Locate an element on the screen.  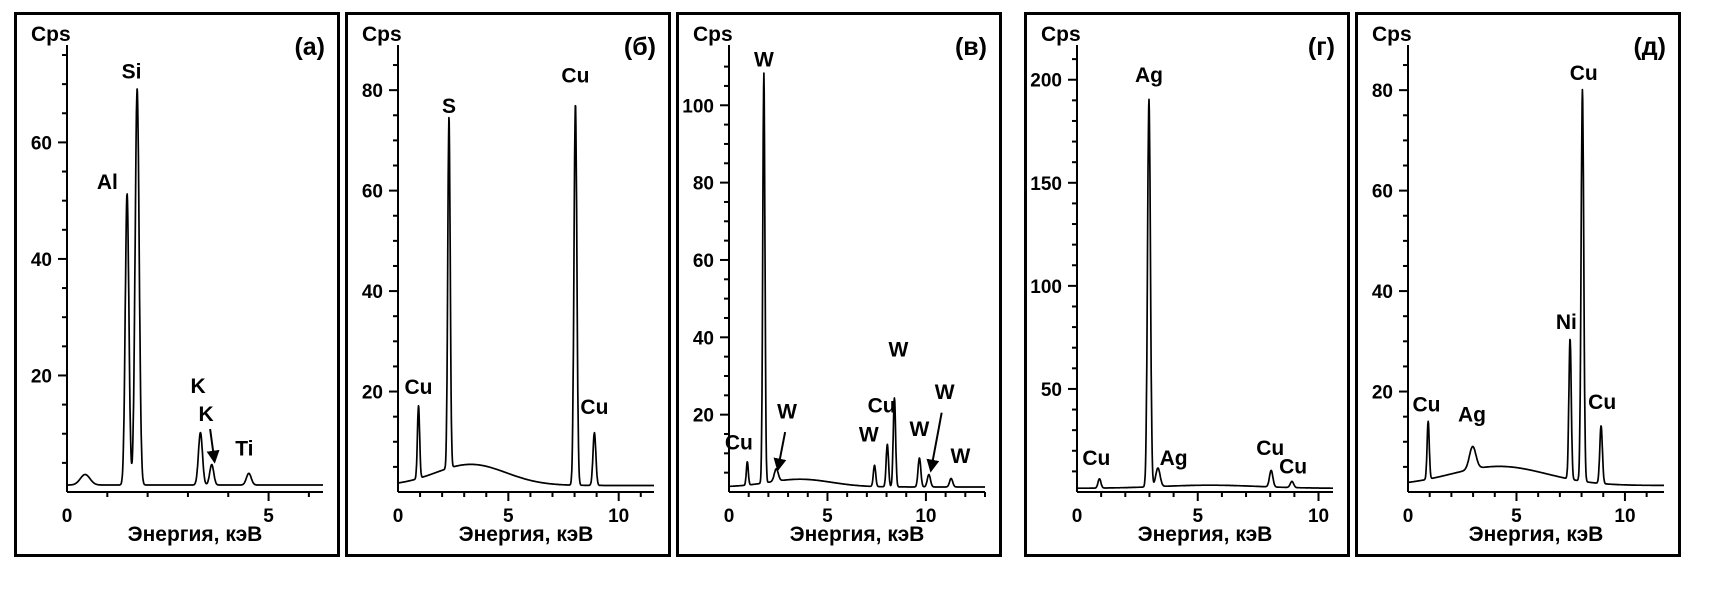
peak-label: S is located at coordinates (449, 106).